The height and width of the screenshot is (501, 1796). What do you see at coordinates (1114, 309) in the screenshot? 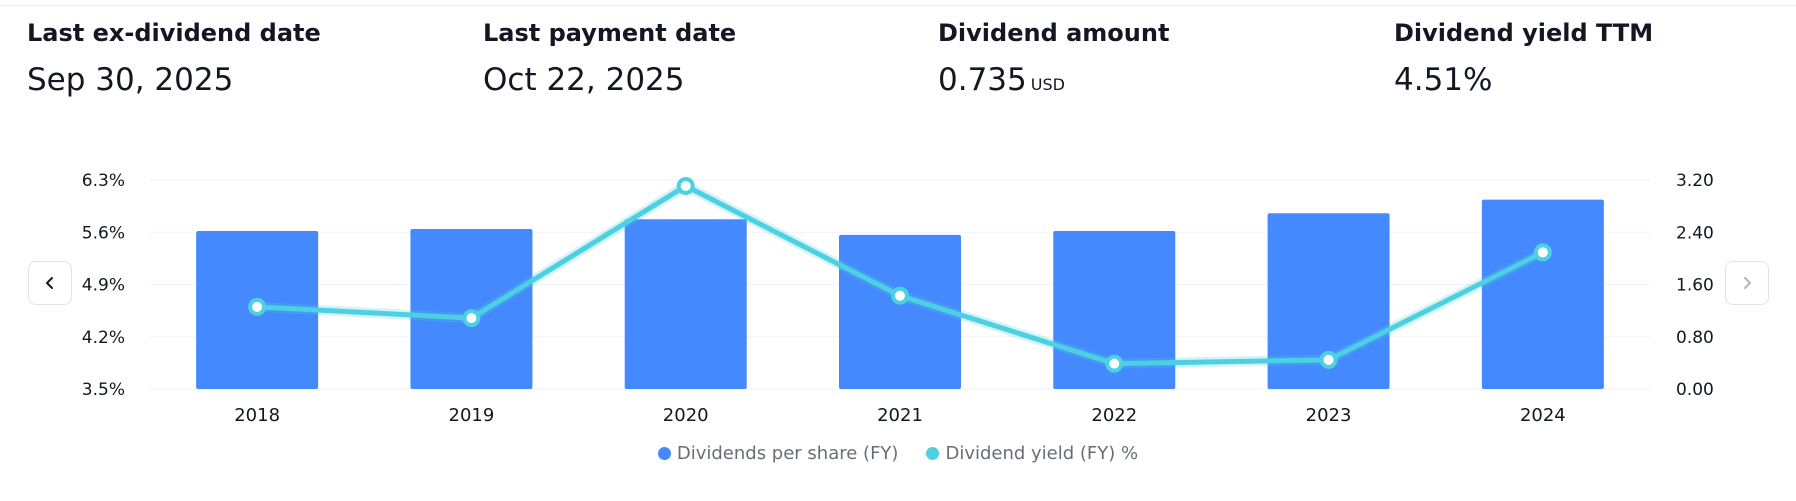
I see `bar-2022` at bounding box center [1114, 309].